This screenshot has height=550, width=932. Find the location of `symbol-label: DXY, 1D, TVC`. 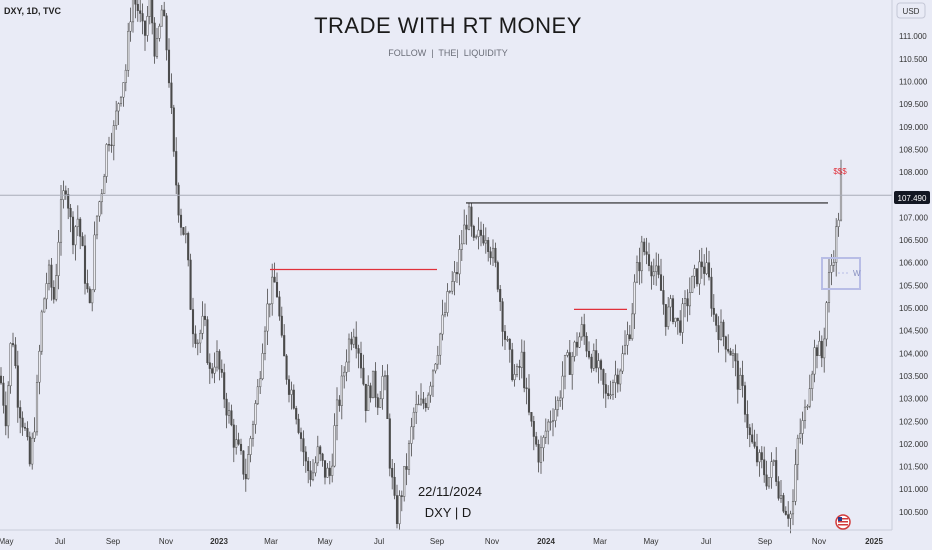

symbol-label: DXY, 1D, TVC is located at coordinates (33, 11).